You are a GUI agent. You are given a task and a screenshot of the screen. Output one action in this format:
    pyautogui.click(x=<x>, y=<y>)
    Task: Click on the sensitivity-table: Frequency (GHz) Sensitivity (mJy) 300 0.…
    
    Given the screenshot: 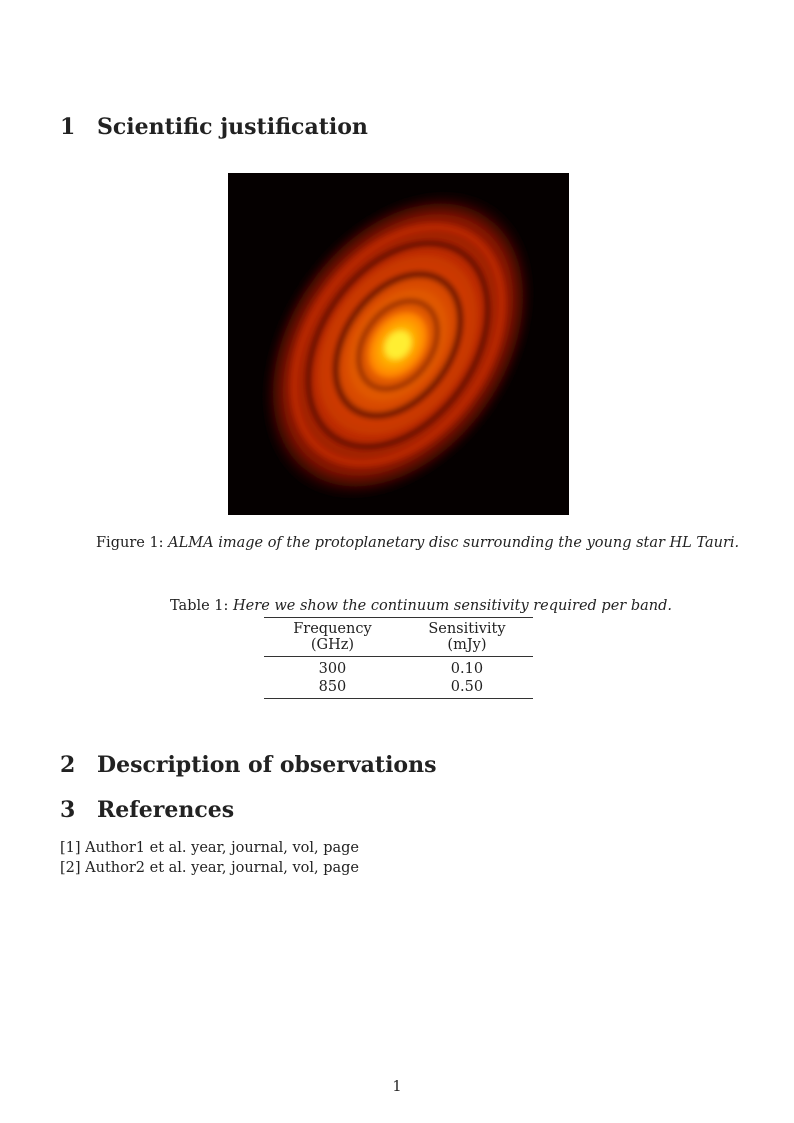 What is the action you would take?
    pyautogui.click(x=398, y=658)
    